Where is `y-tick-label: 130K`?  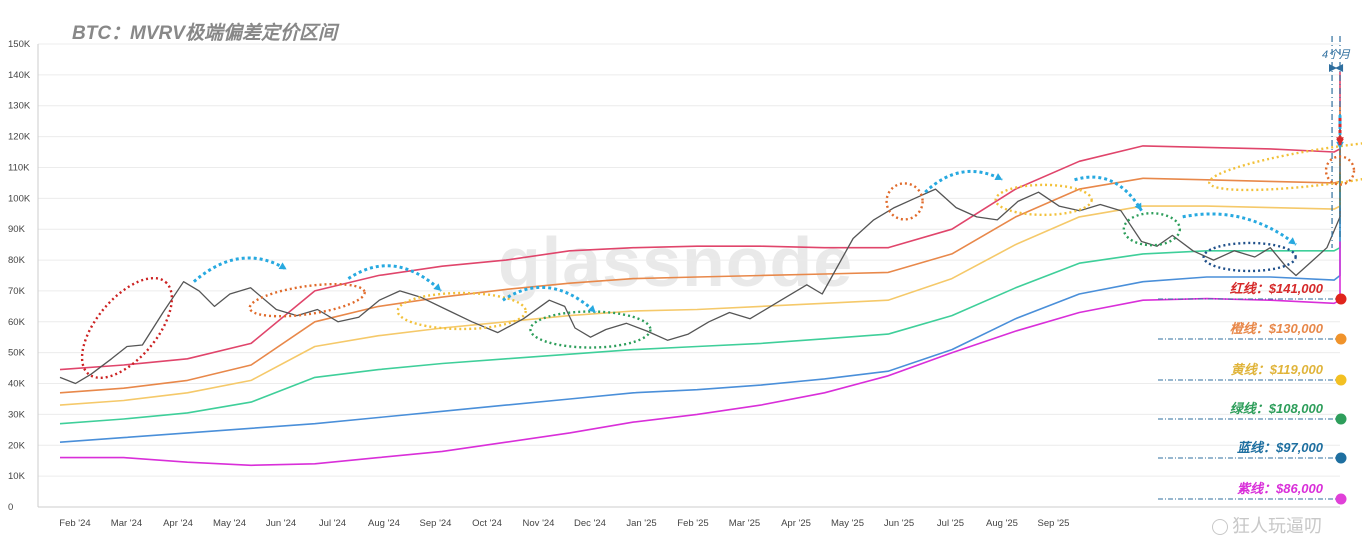
y-tick-label: 130K is located at coordinates (19, 106).